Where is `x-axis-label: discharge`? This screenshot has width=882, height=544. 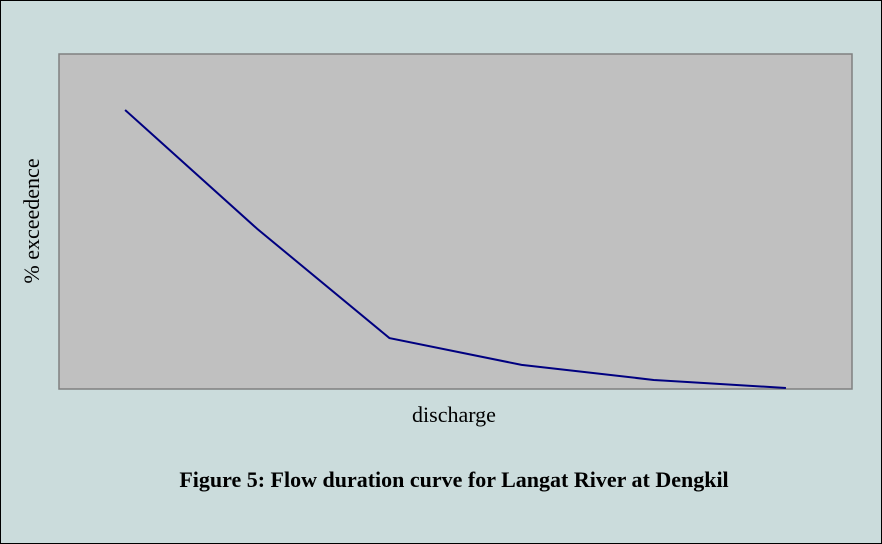
x-axis-label: discharge is located at coordinates (454, 414).